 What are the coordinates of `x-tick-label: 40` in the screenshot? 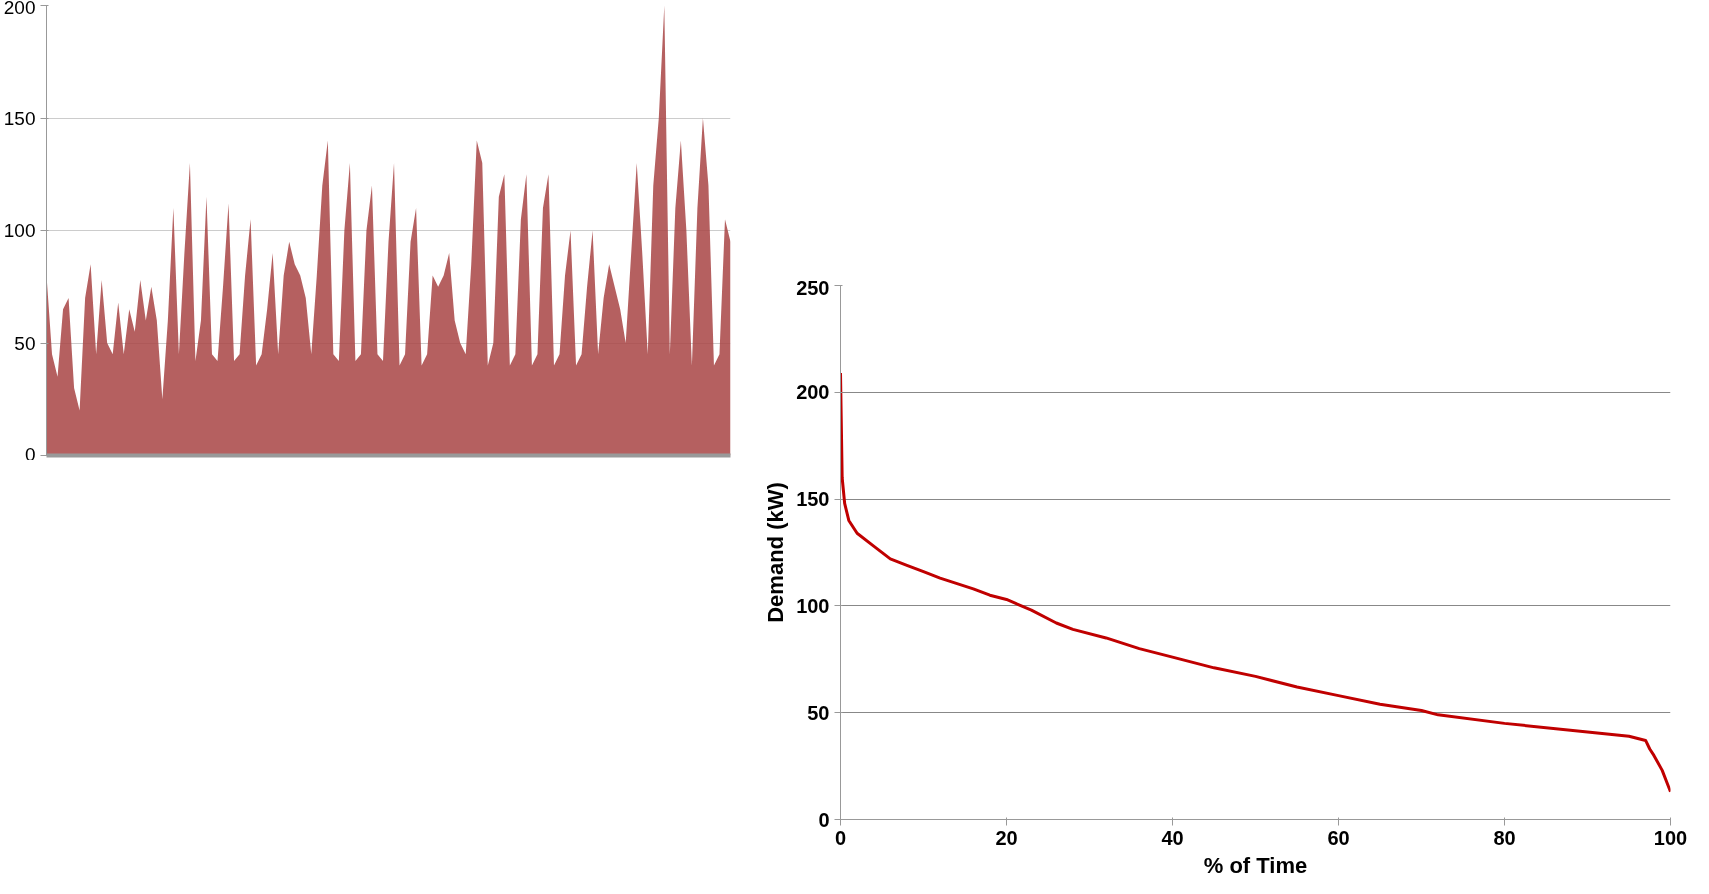 It's located at (1172, 837).